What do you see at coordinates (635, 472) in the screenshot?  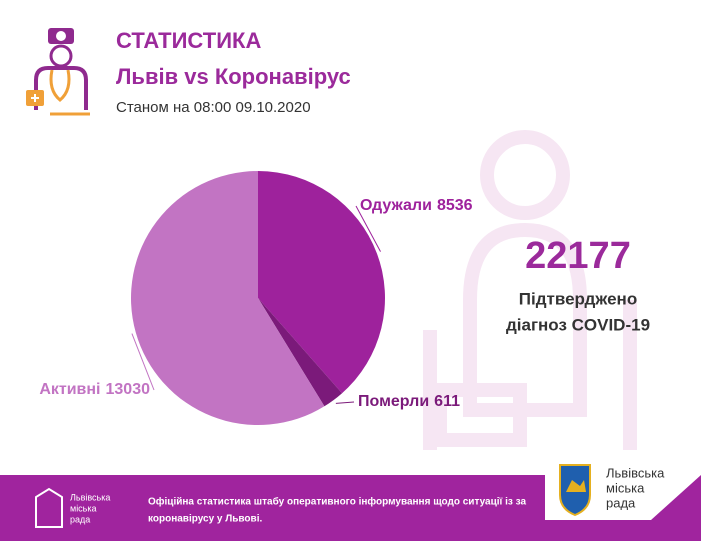 I see `logo-text: Львівська` at bounding box center [635, 472].